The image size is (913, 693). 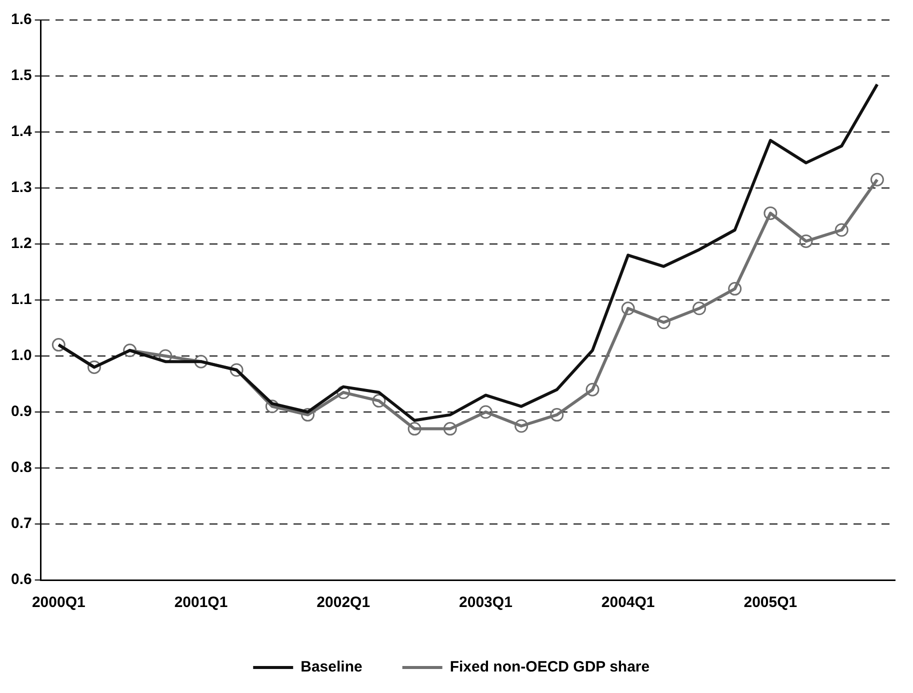 I want to click on legend-label: Fixed non-OECD GDP share, so click(x=550, y=667).